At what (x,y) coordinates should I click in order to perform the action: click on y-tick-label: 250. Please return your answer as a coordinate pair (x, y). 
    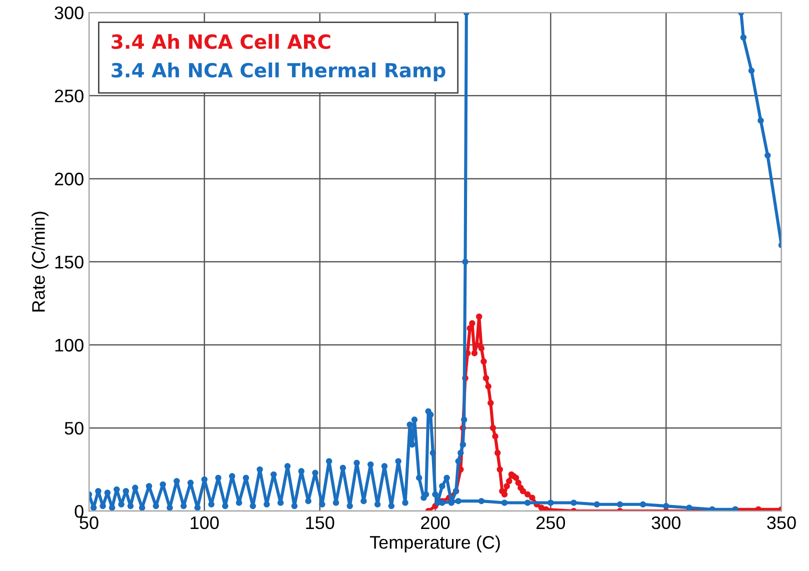
    Looking at the image, I should click on (69, 96).